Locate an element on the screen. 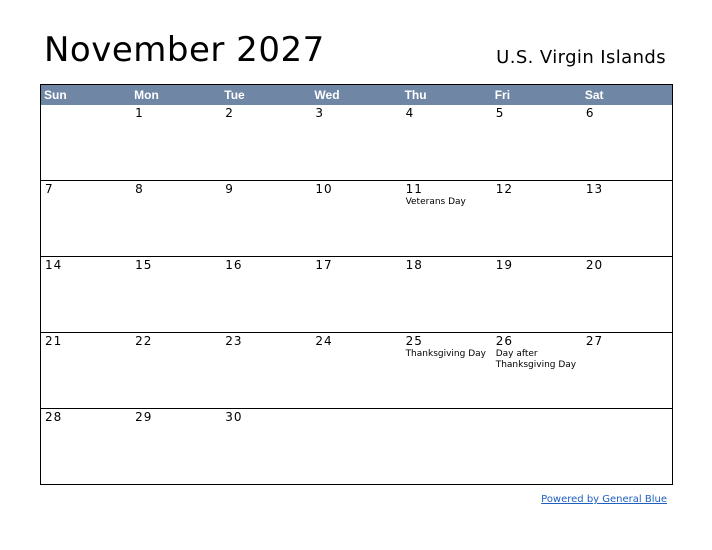  day-cell: 30 is located at coordinates (266, 446).